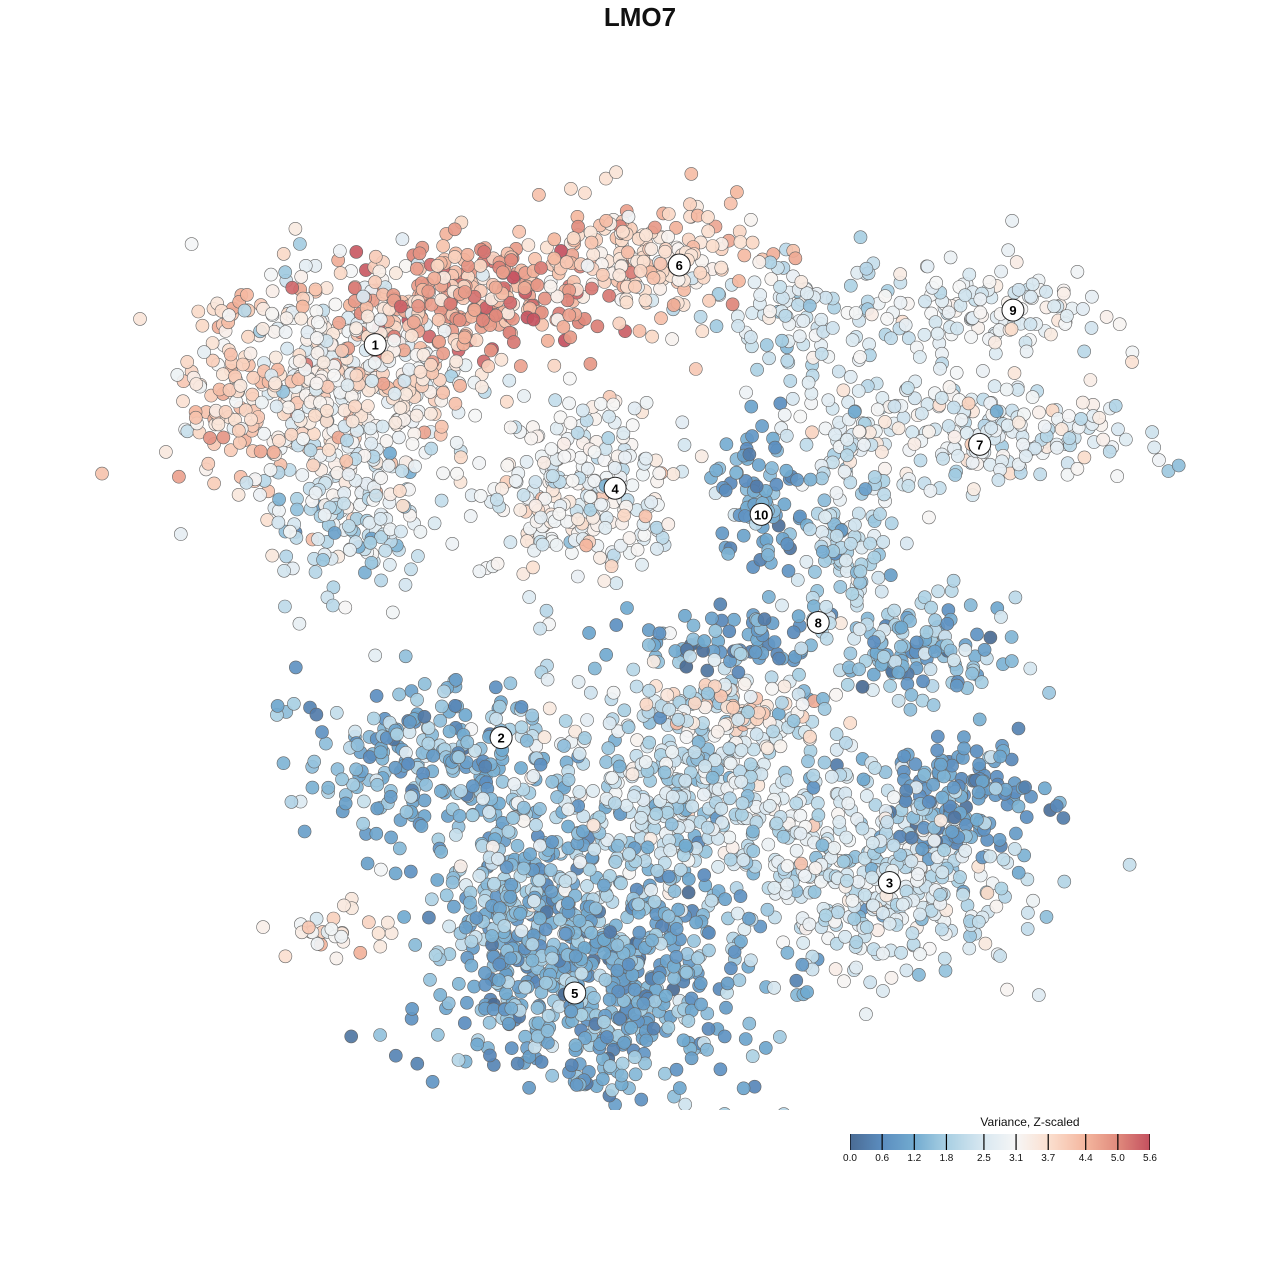  Describe the element at coordinates (375, 345) in the screenshot. I see `cluster-label-1: 1` at that location.